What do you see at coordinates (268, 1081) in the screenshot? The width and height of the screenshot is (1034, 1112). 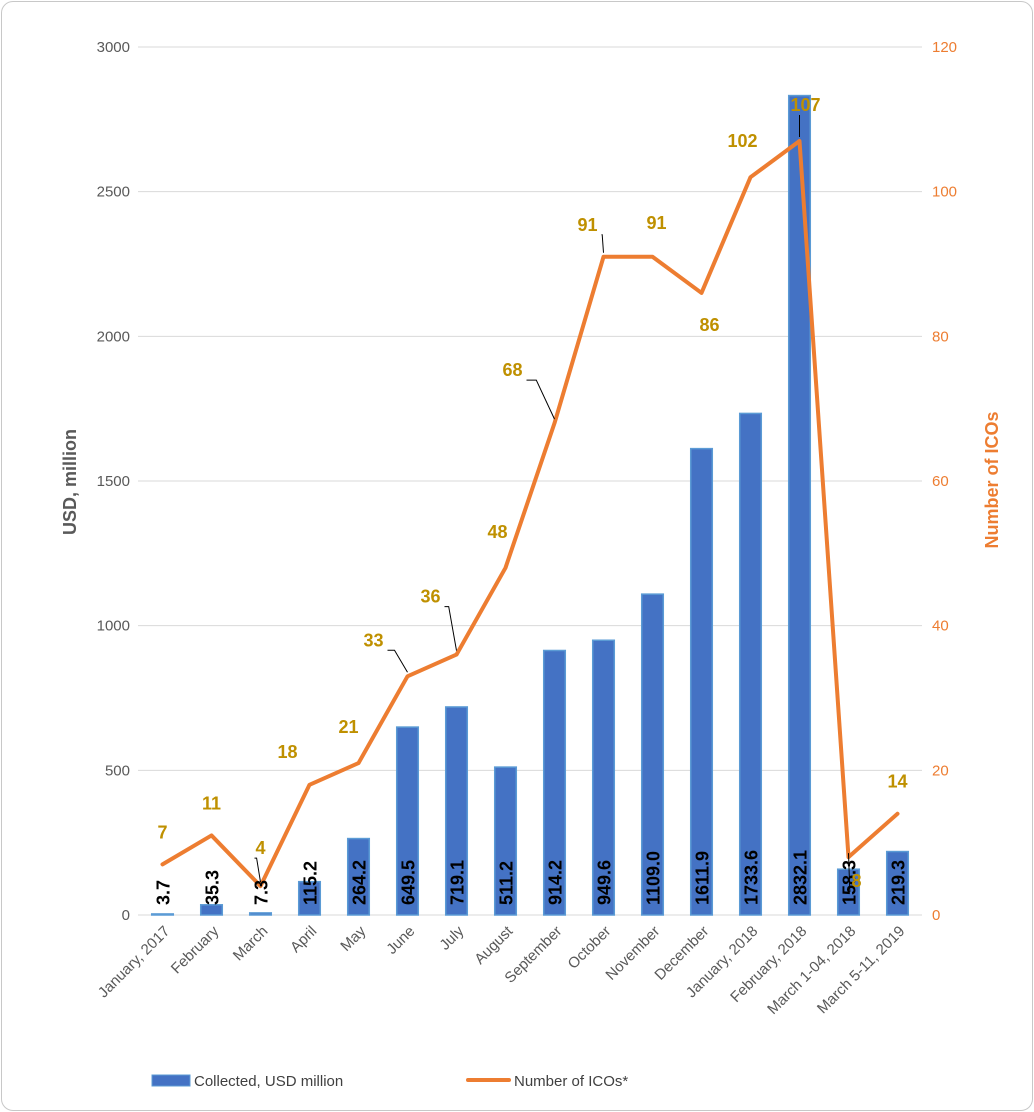 I see `legend-bar-label: Collected, USD million` at bounding box center [268, 1081].